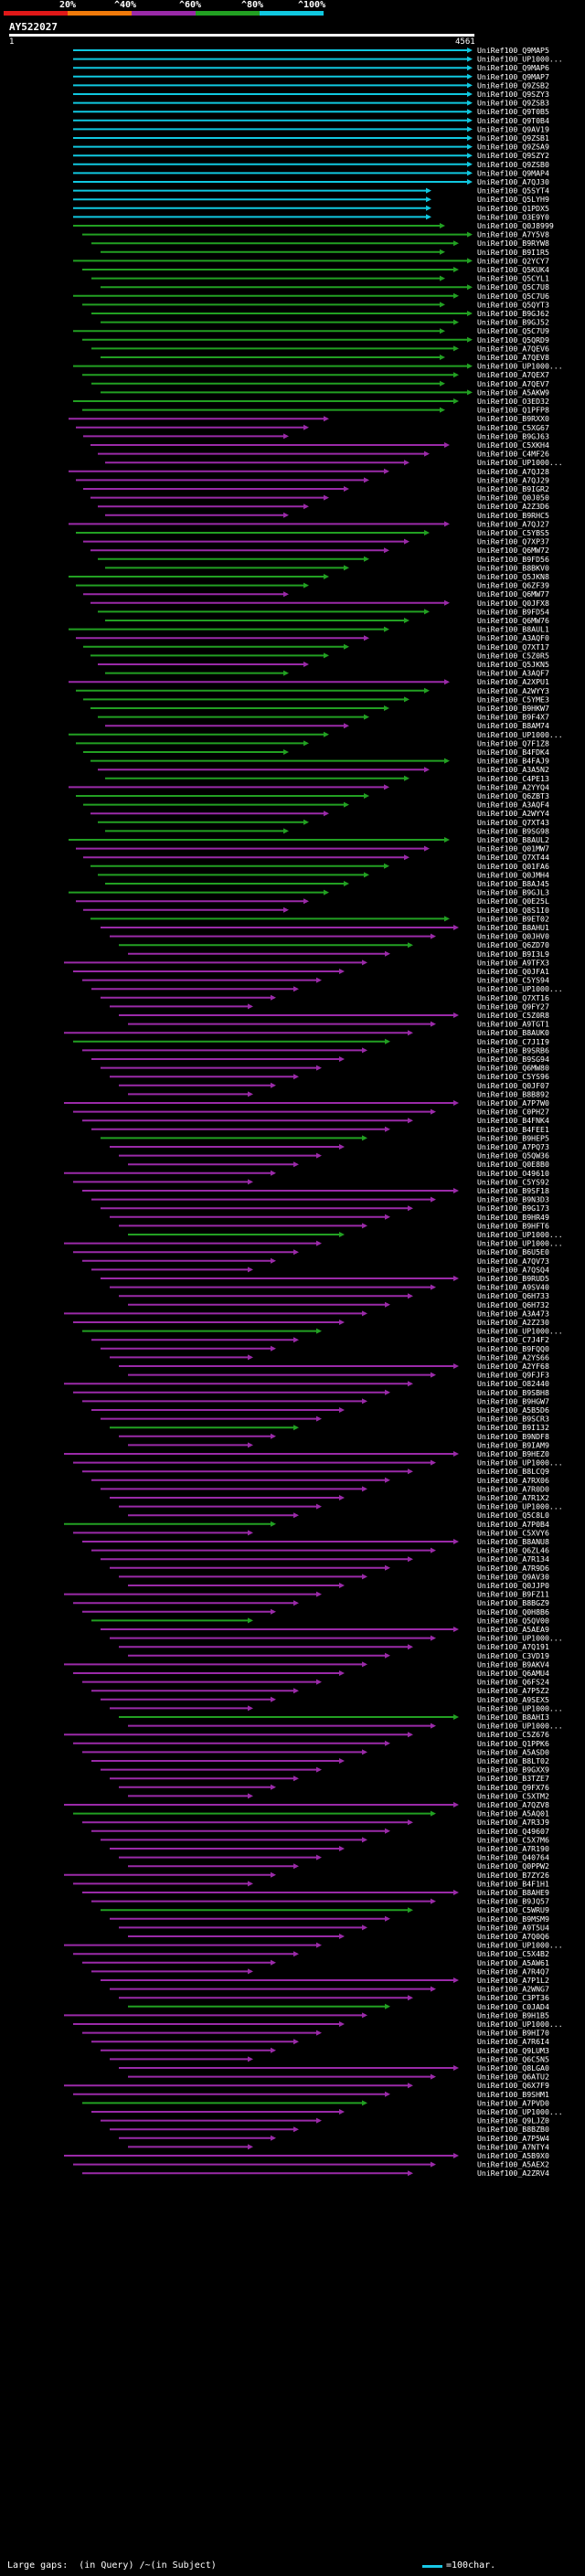  Describe the element at coordinates (513, 1173) in the screenshot. I see `hit-name: UniRef100_O49610` at that location.